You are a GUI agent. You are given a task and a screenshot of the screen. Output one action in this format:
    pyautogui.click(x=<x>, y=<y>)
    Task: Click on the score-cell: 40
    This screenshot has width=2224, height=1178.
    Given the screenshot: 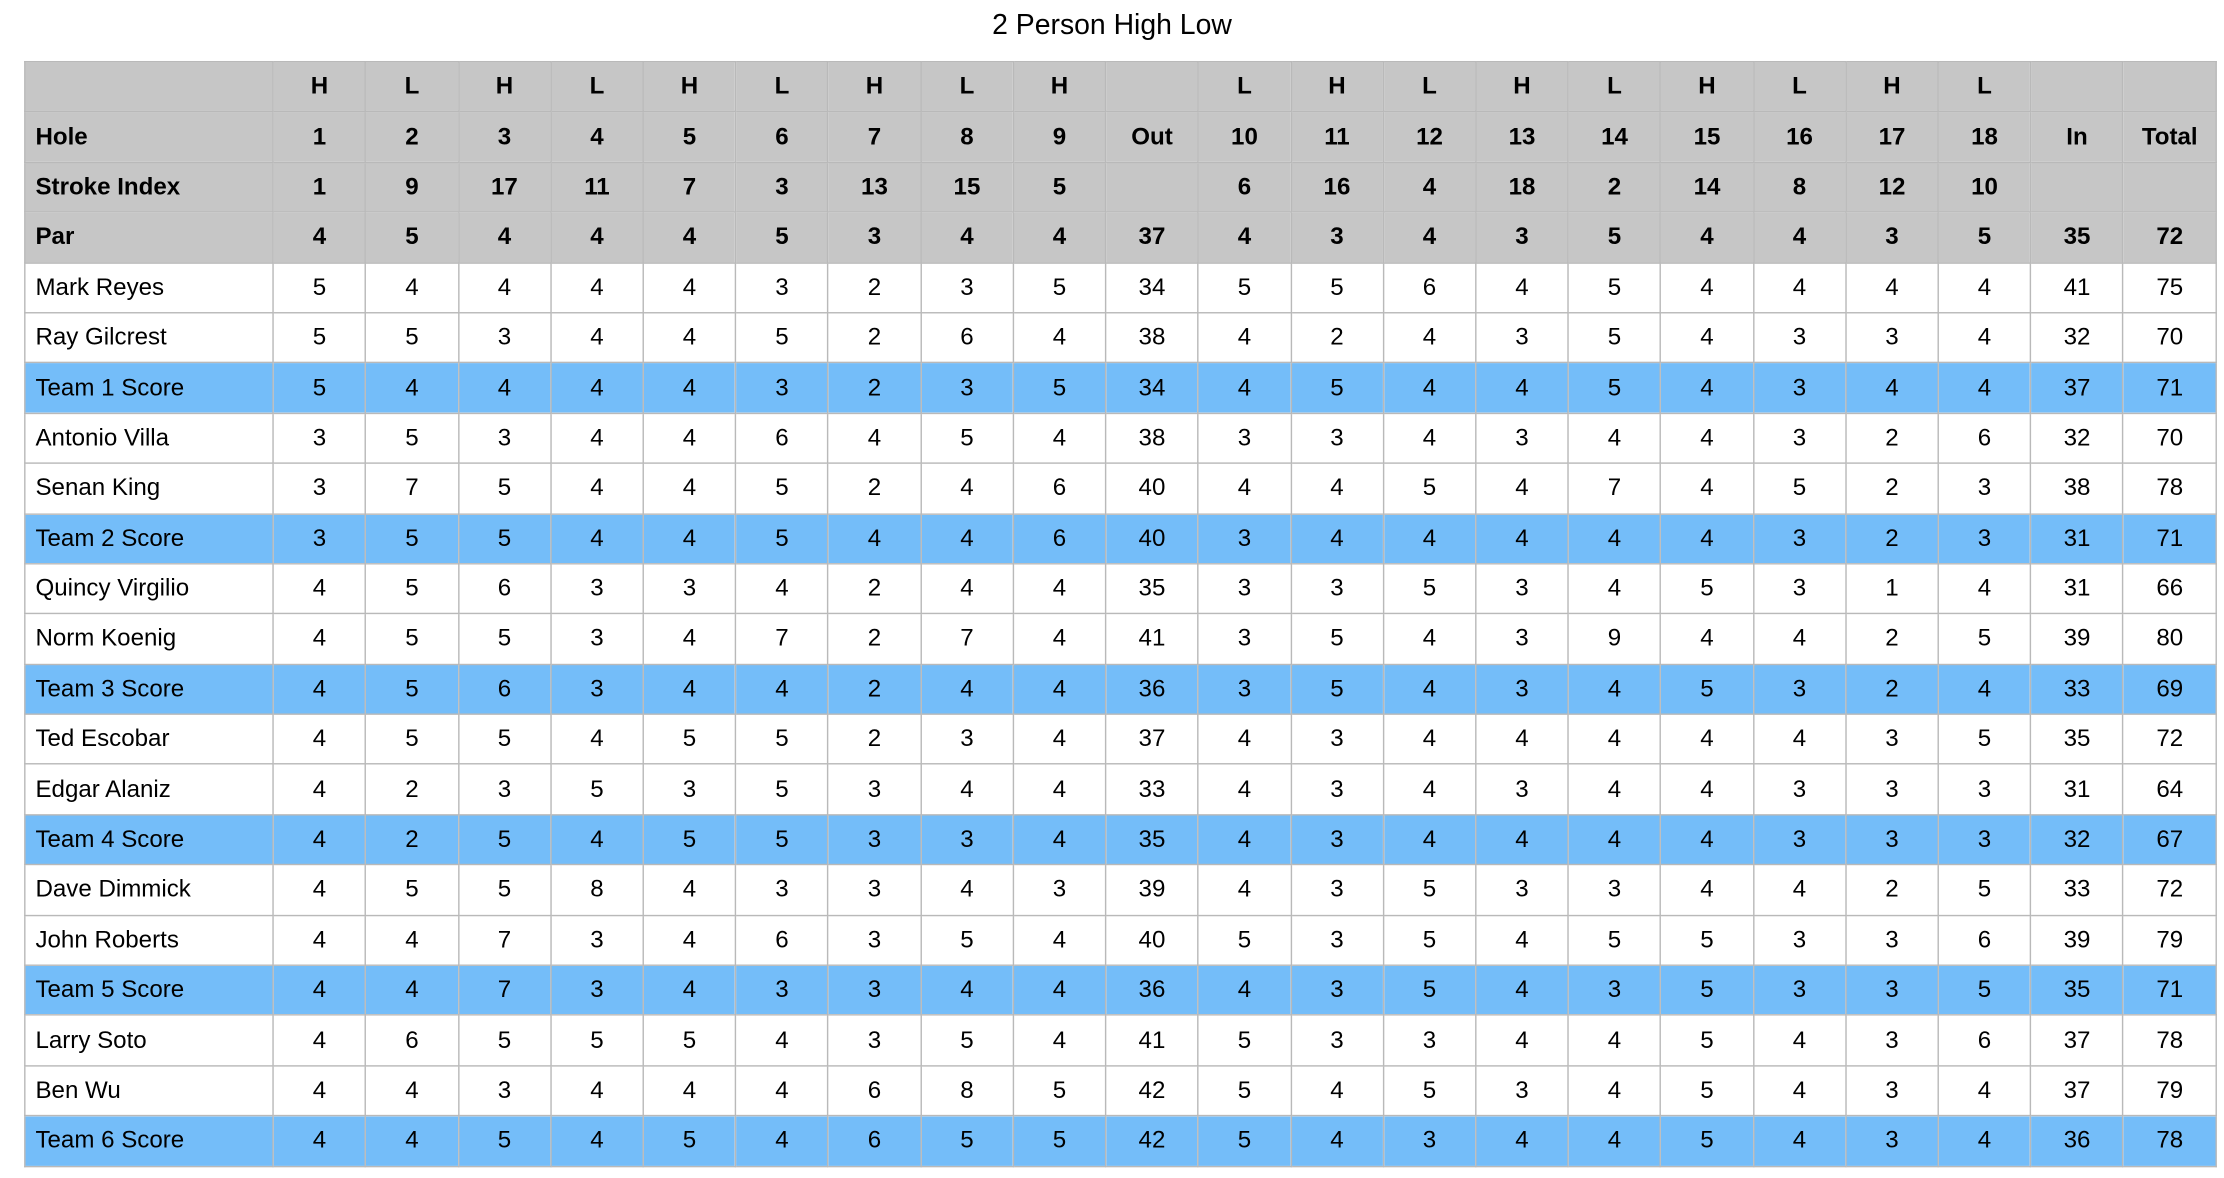 What is the action you would take?
    pyautogui.click(x=1152, y=940)
    